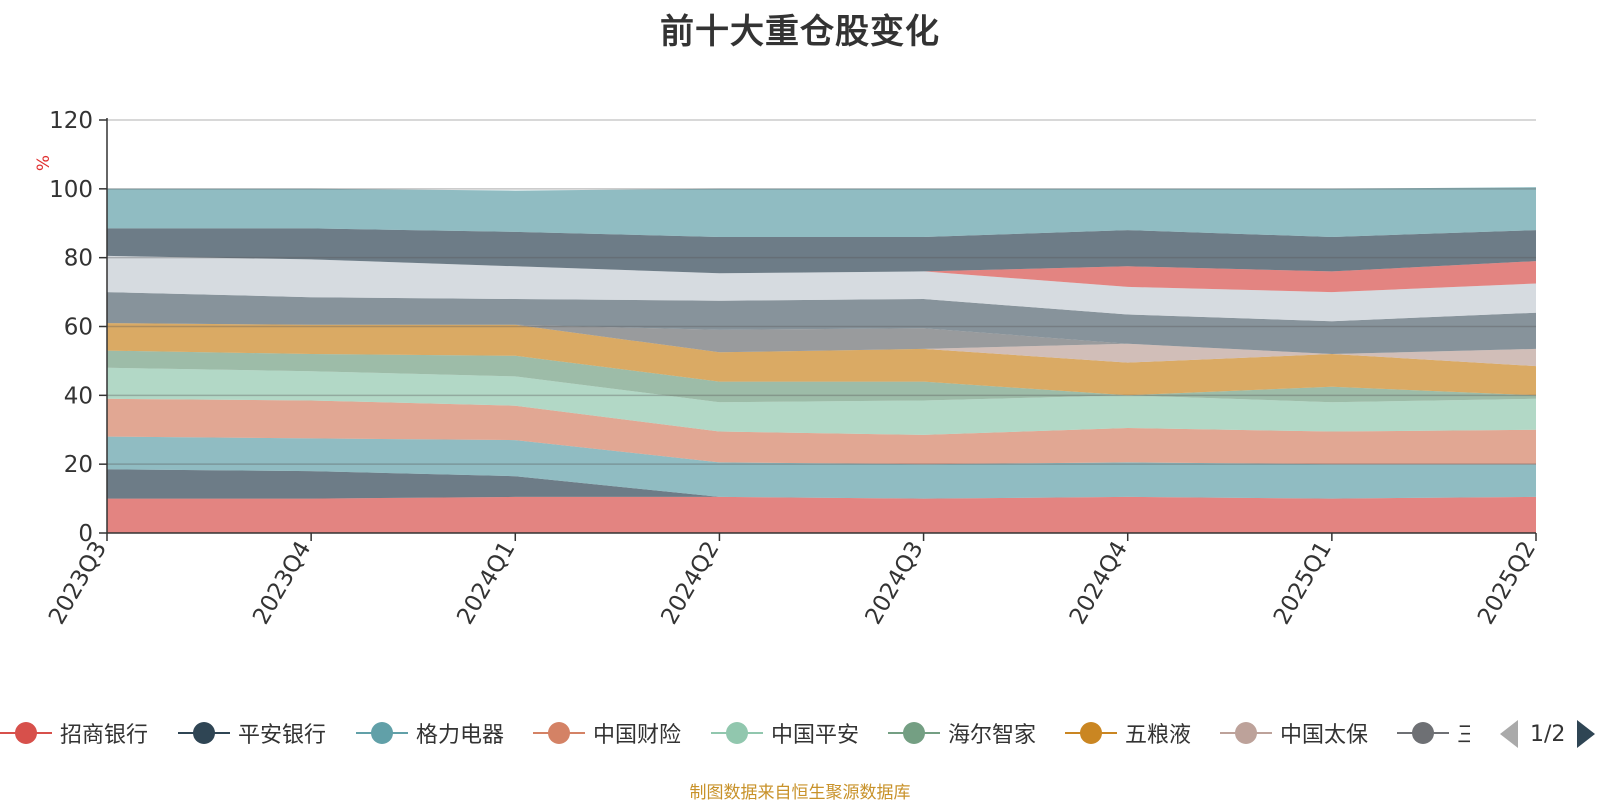 The width and height of the screenshot is (1600, 803). I want to click on legend-item: 海尔智家, so click(962, 733).